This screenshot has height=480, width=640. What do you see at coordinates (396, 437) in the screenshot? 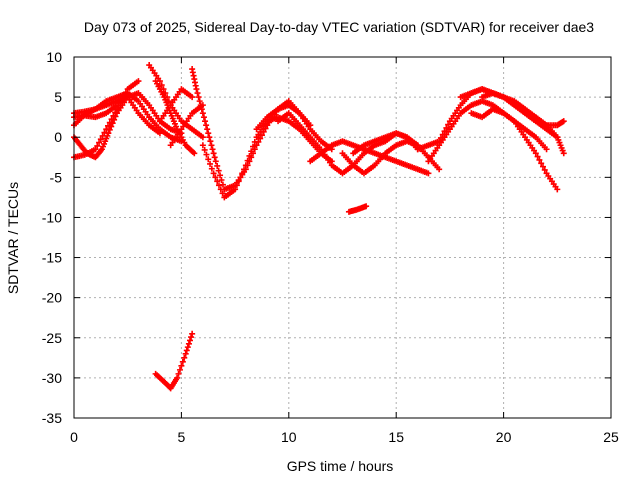
I see `x-tick-label: 15` at bounding box center [396, 437].